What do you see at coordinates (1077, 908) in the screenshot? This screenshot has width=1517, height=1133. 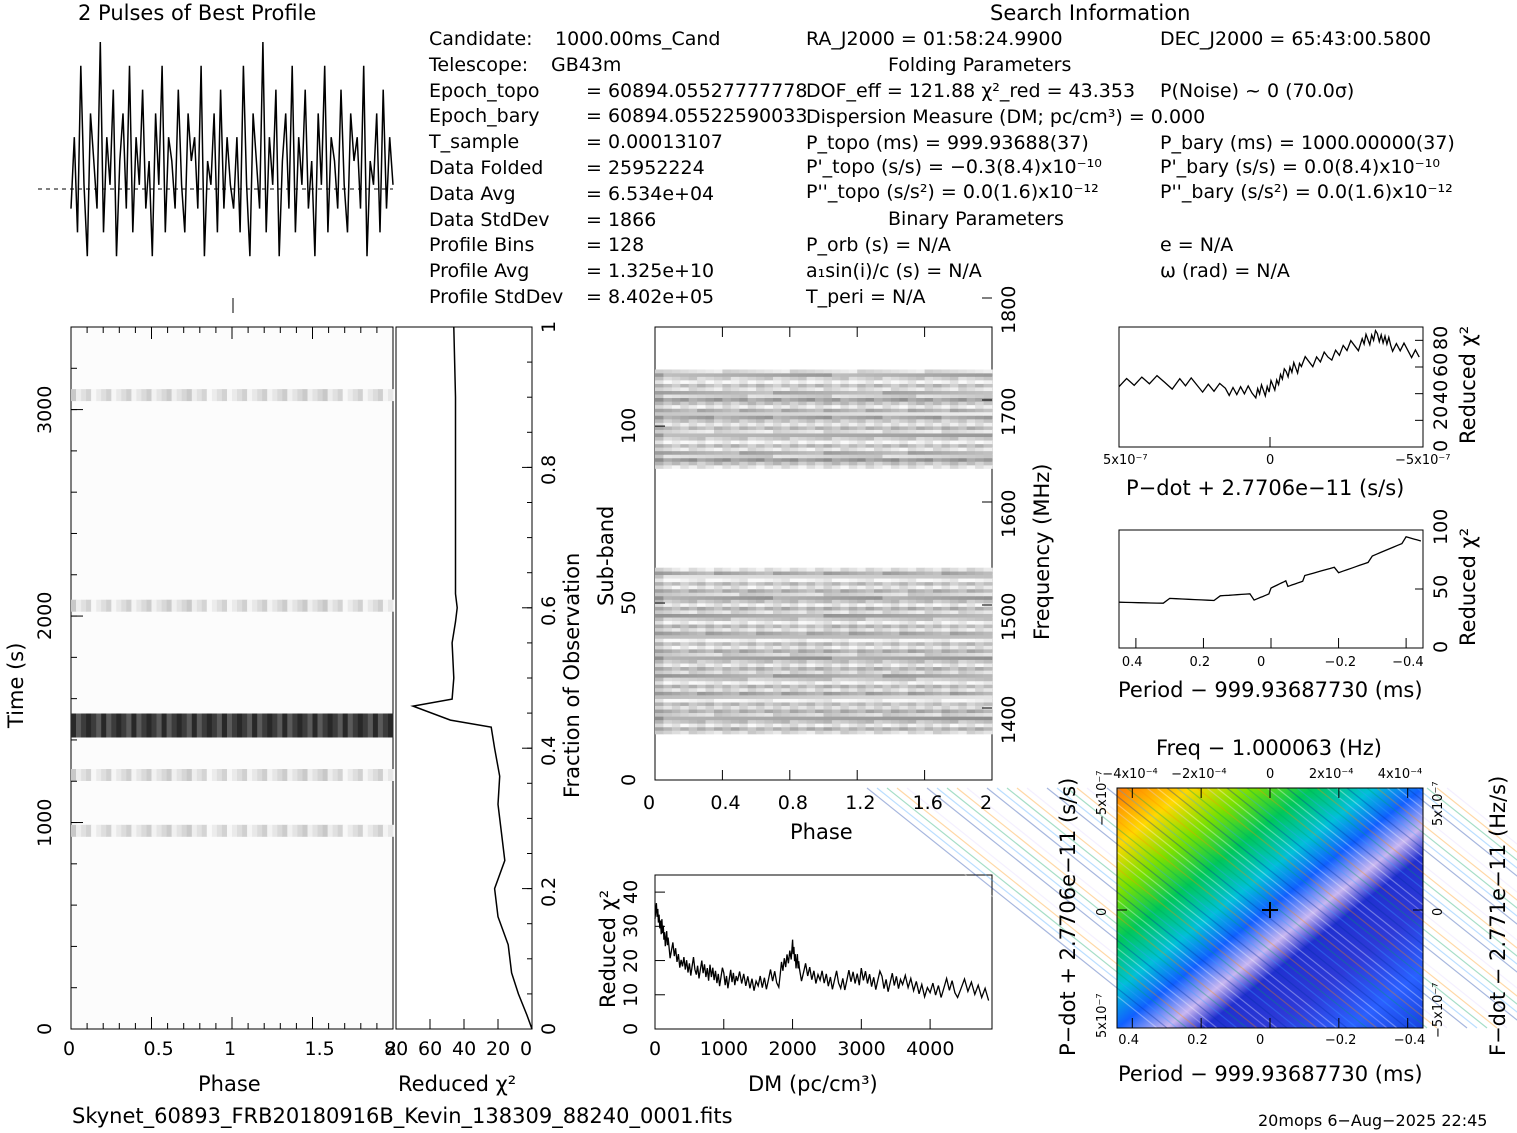 I see `pp-stripe` at bounding box center [1077, 908].